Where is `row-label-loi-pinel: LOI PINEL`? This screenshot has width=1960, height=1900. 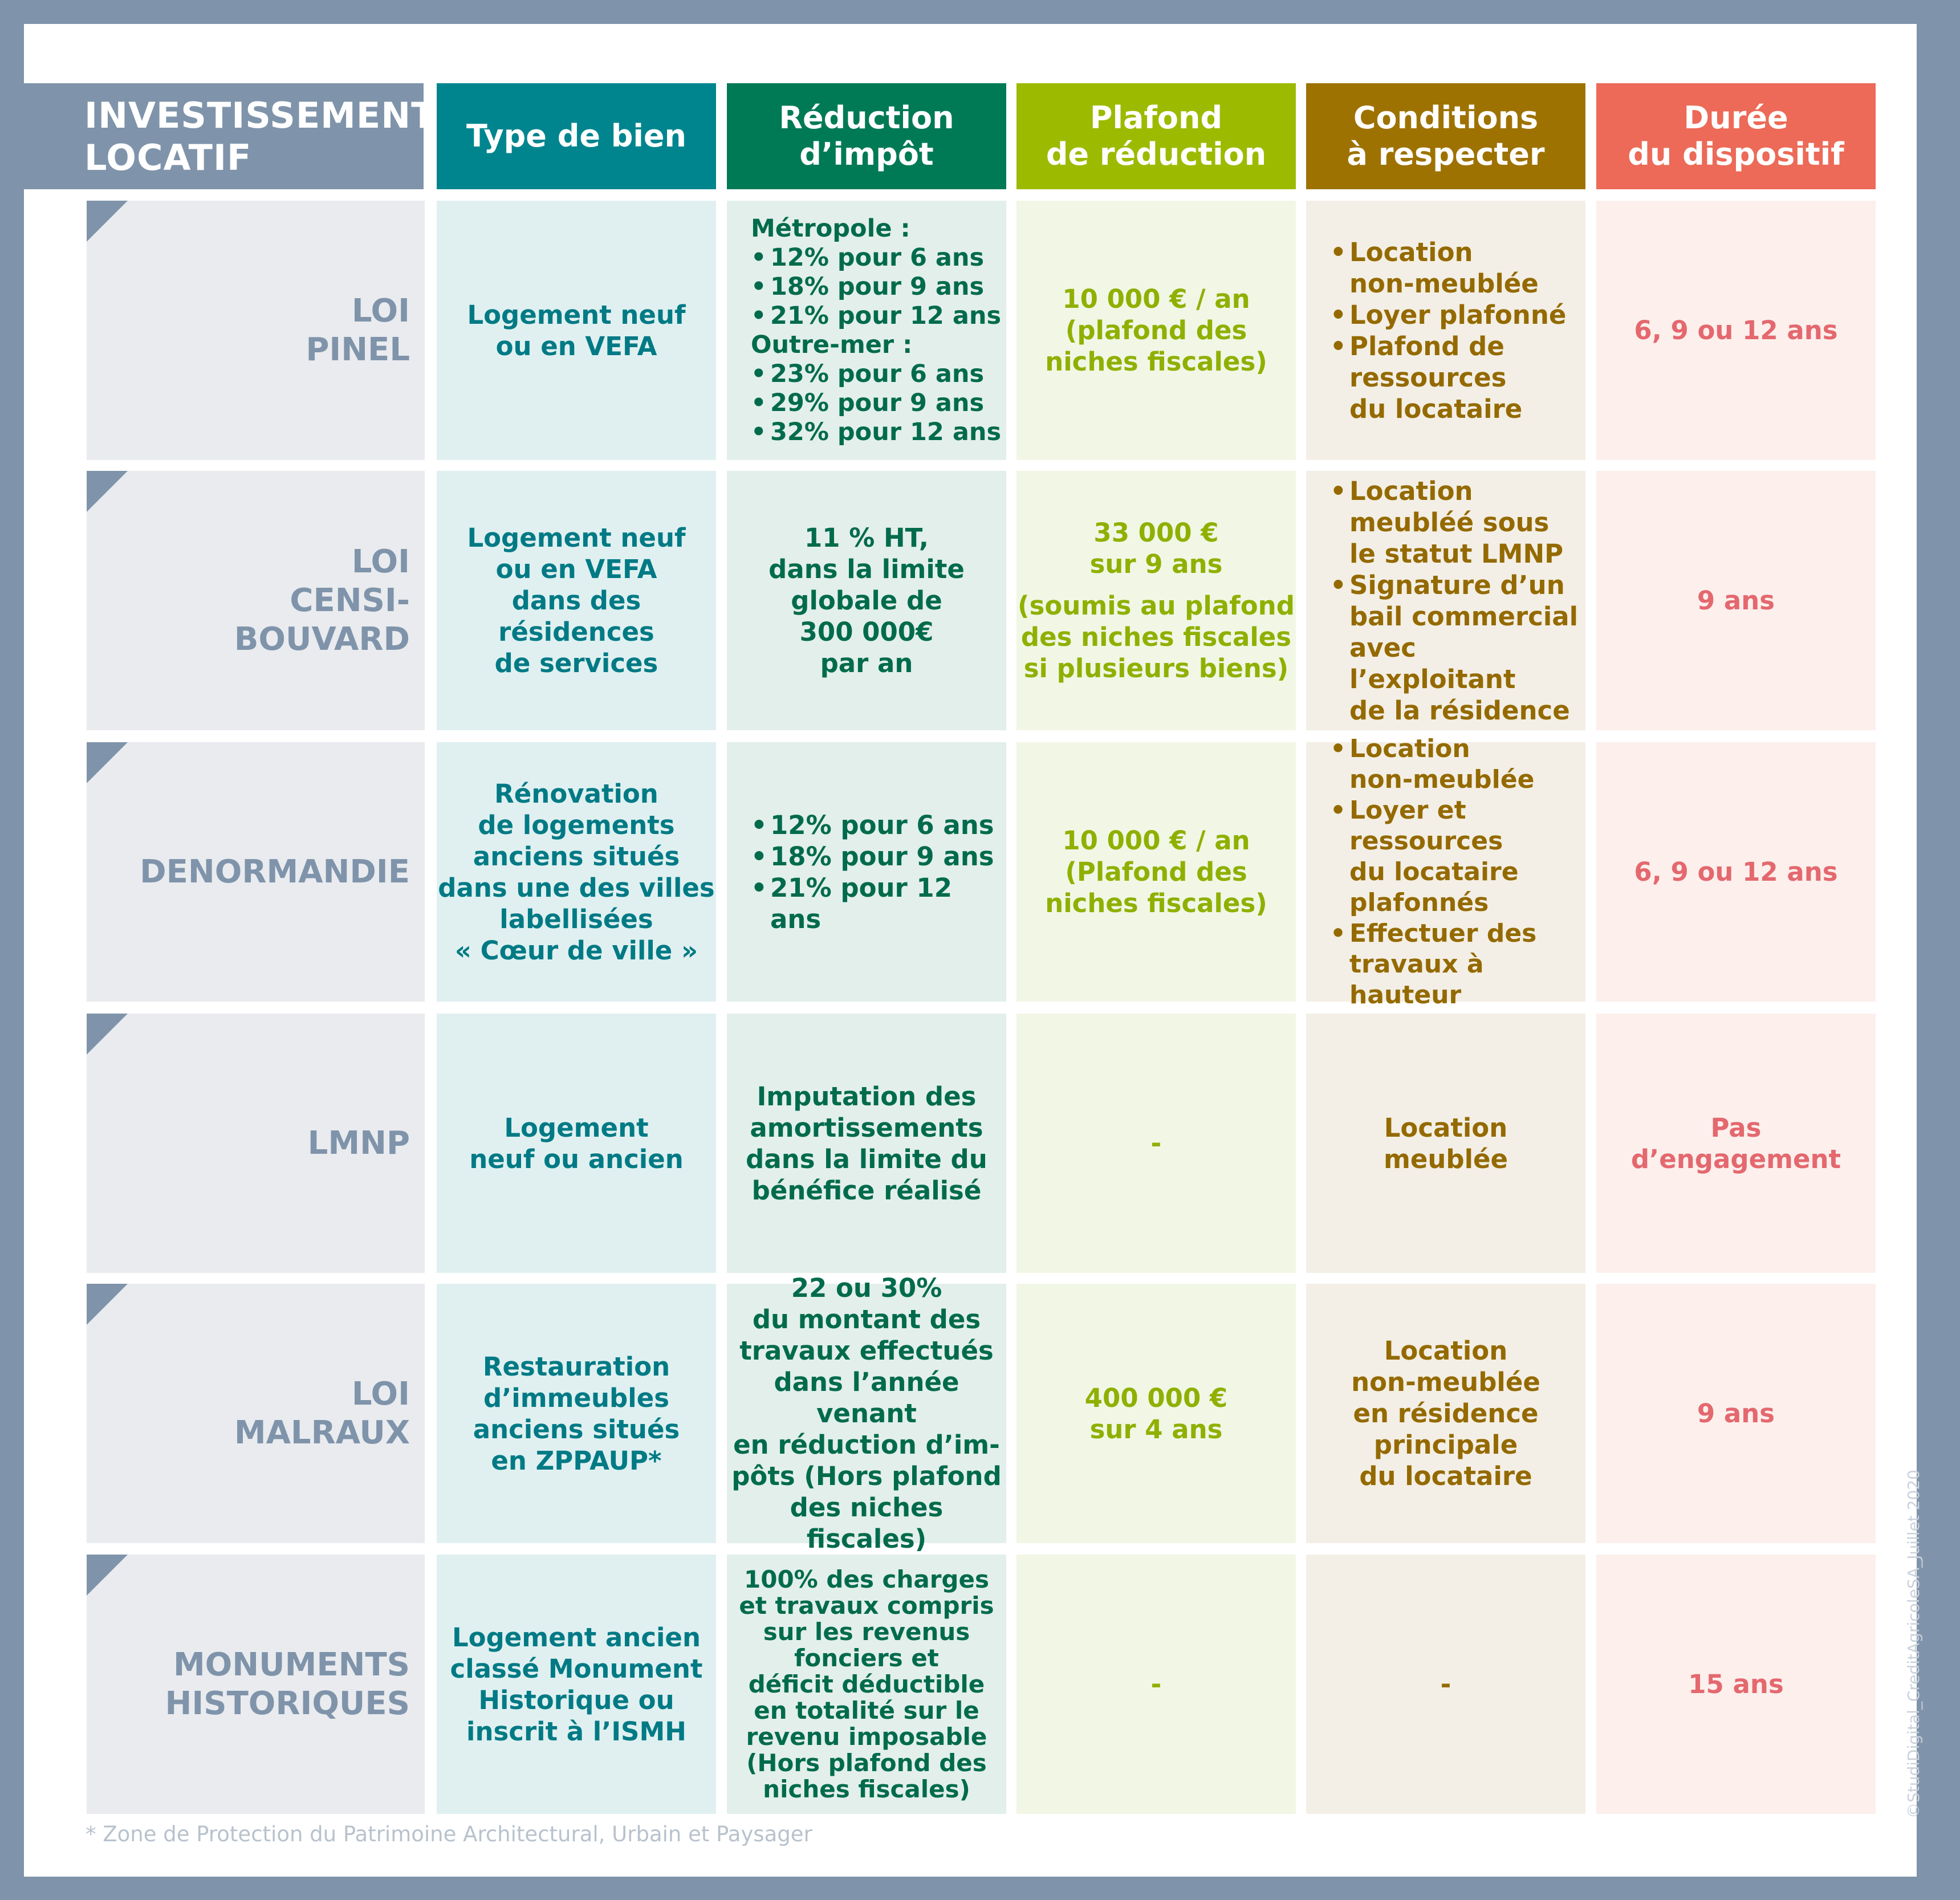 row-label-loi-pinel: LOI PINEL is located at coordinates (256, 330).